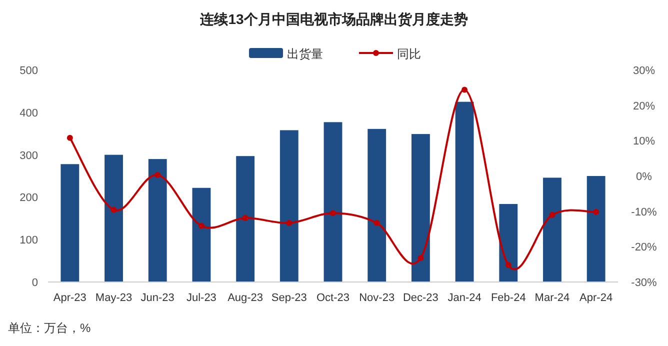 The width and height of the screenshot is (668, 346). Describe the element at coordinates (289, 298) in the screenshot. I see `x-tick-label: Sep-23` at that location.